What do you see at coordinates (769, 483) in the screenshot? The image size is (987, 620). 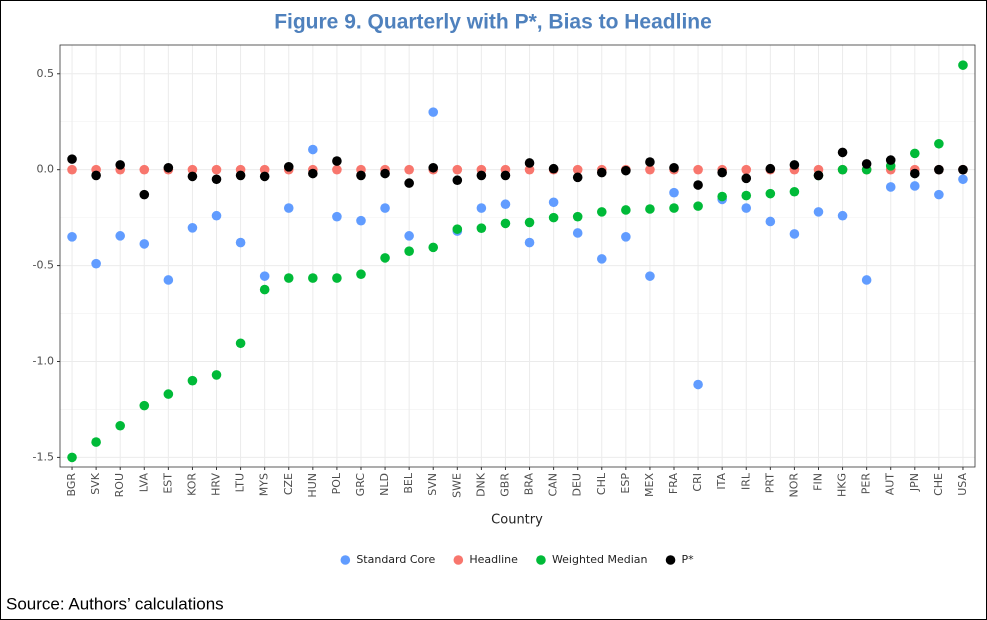 I see `x-tick-label: PRT` at bounding box center [769, 483].